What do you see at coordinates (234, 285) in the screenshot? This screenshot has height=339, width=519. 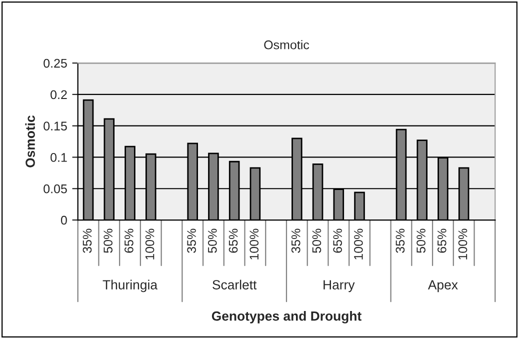 I see `text: Scarlett` at bounding box center [234, 285].